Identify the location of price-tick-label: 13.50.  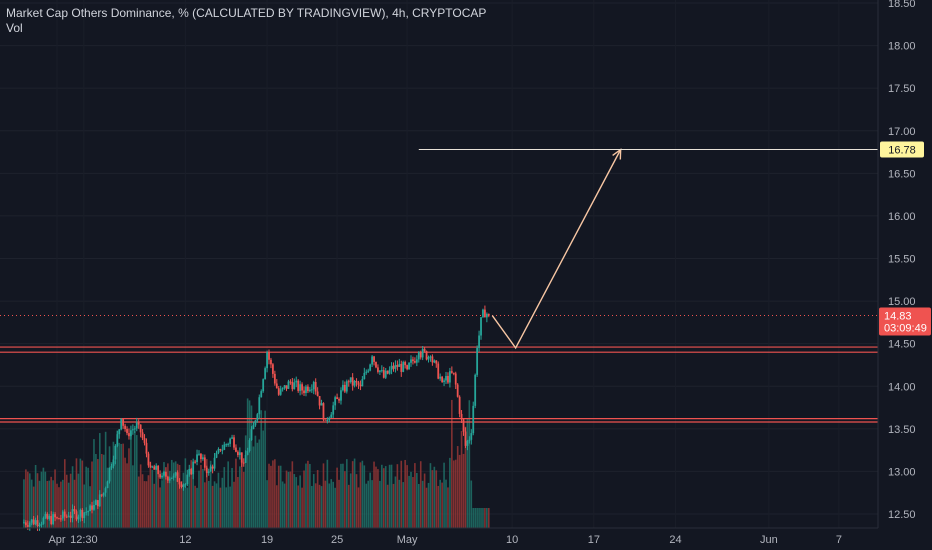
(902, 430).